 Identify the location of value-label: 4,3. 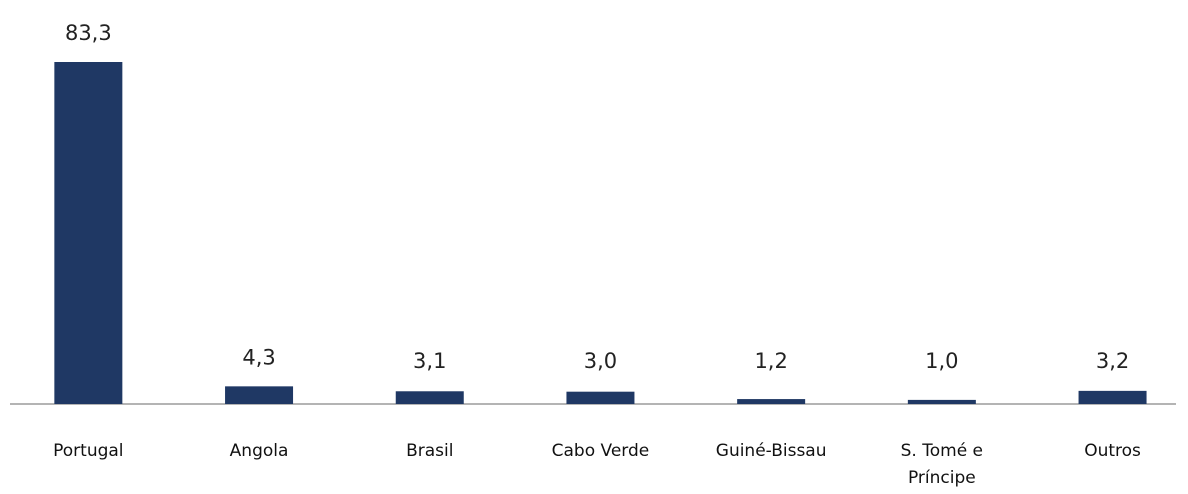
(258, 357).